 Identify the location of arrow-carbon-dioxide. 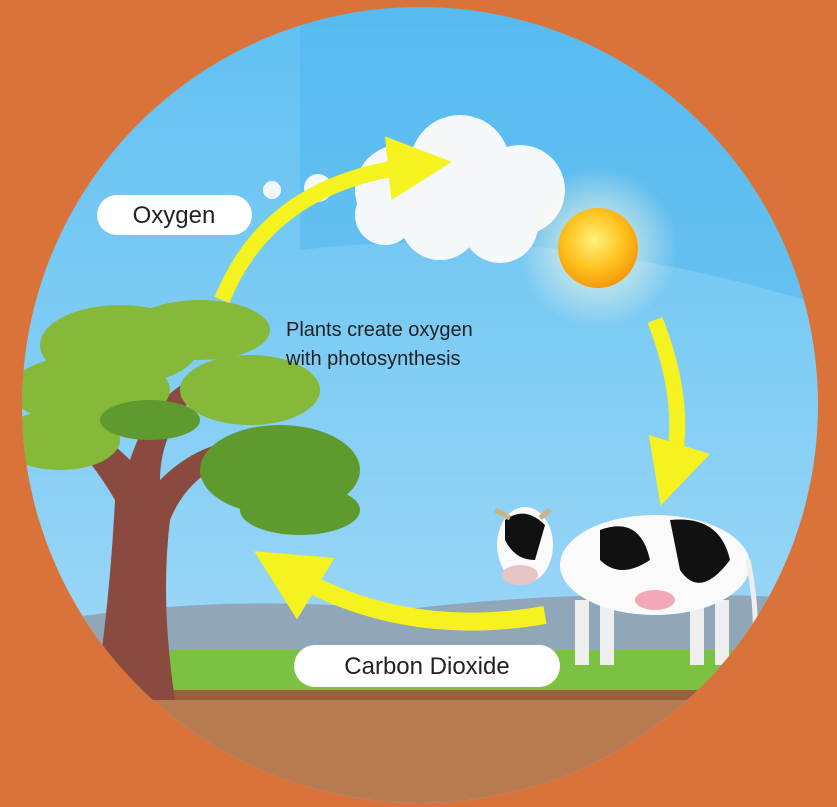
(400, 591).